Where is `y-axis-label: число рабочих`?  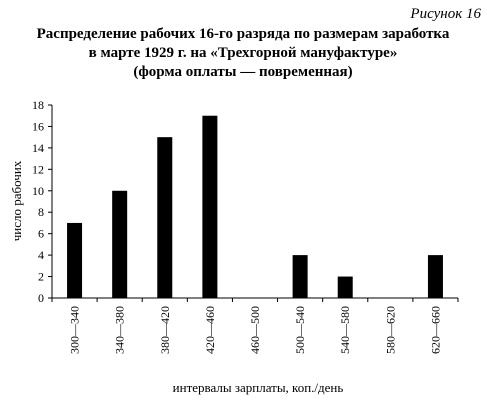 y-axis-label: число рабочих is located at coordinates (16, 200).